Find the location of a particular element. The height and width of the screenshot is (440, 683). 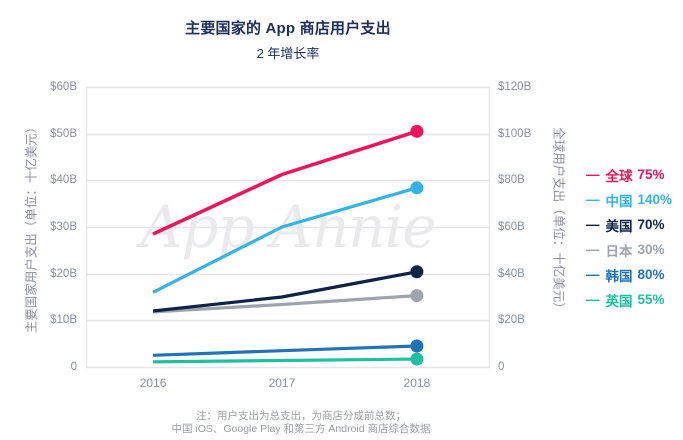

footnote-line-2: 中国 iOS、Google Play 和第三方 Android 商店综合数据 is located at coordinates (301, 428).